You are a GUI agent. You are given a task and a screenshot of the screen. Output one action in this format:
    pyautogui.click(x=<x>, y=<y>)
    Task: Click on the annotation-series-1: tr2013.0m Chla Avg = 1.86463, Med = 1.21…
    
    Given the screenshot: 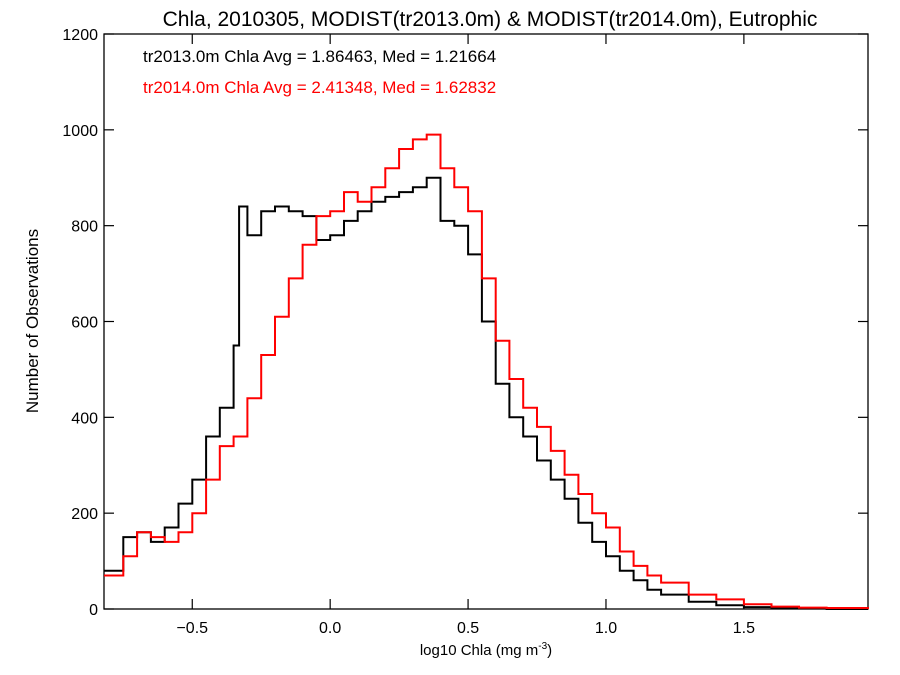 What is the action you would take?
    pyautogui.click(x=319, y=56)
    